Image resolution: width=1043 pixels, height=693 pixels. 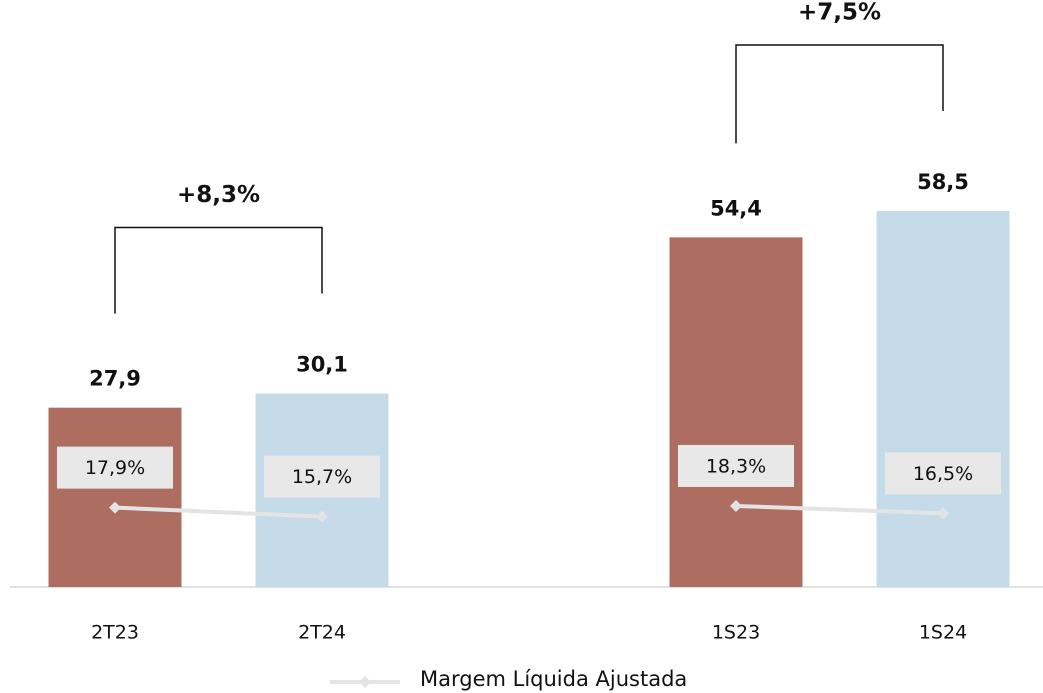 What do you see at coordinates (736, 208) in the screenshot?
I see `value-label: 54,4` at bounding box center [736, 208].